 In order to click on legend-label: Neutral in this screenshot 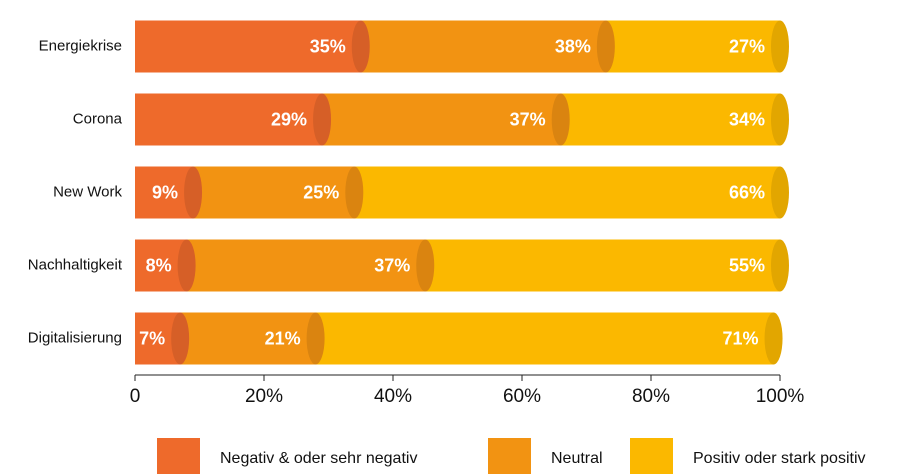, I will do `click(577, 458)`.